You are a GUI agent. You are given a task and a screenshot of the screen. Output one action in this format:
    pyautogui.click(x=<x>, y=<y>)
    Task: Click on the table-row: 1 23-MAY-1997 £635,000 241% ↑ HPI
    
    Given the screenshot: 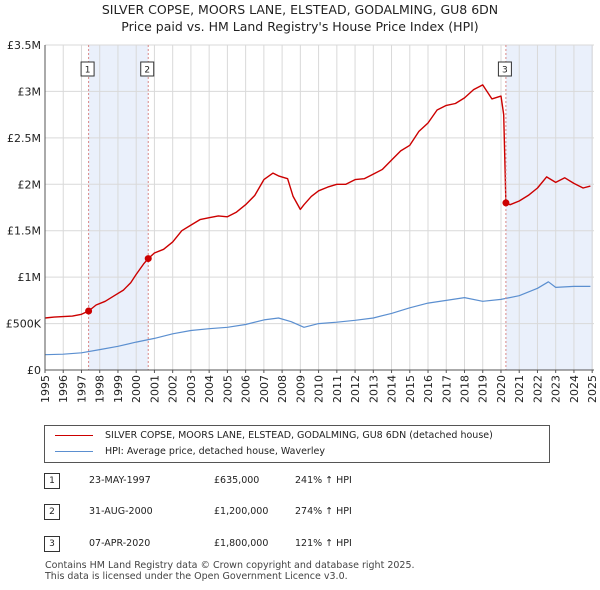 What is the action you would take?
    pyautogui.click(x=244, y=481)
    